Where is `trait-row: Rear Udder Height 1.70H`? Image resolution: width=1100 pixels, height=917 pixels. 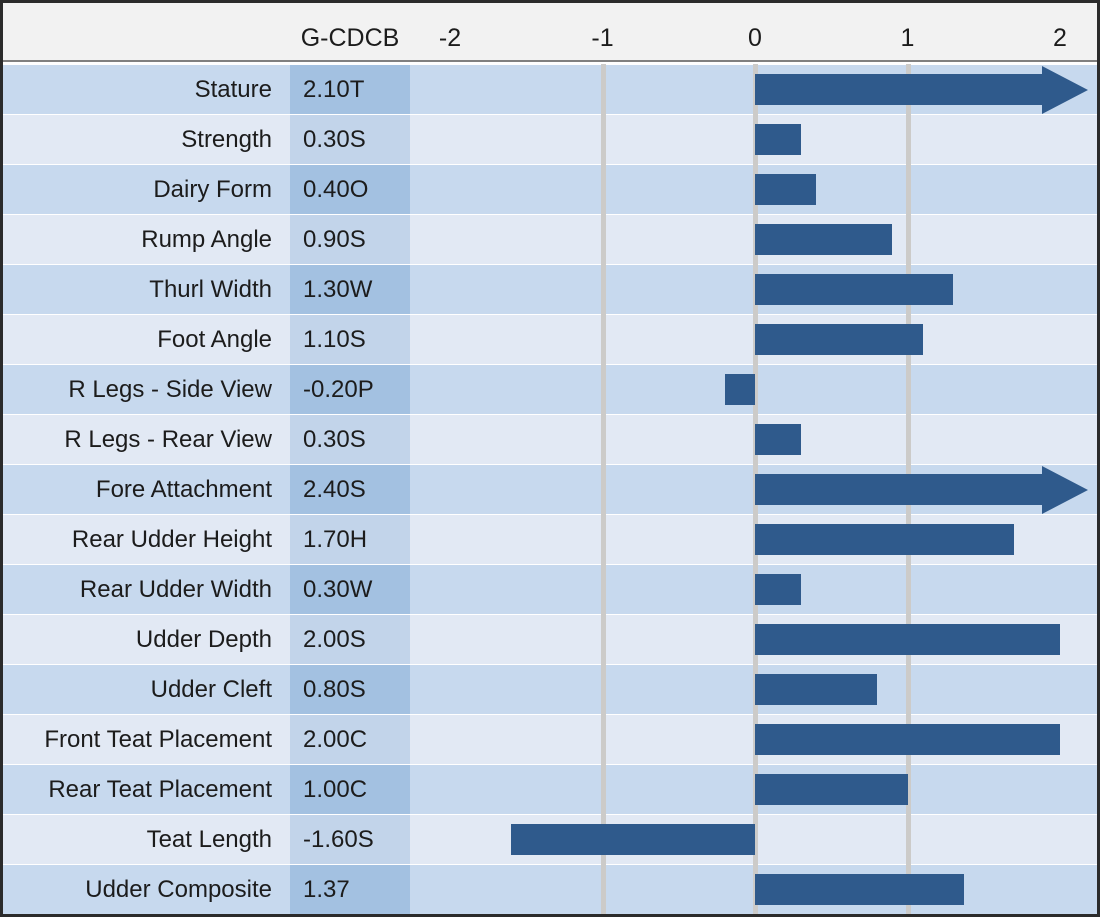 trait-row: Rear Udder Height 1.70H is located at coordinates (550, 539).